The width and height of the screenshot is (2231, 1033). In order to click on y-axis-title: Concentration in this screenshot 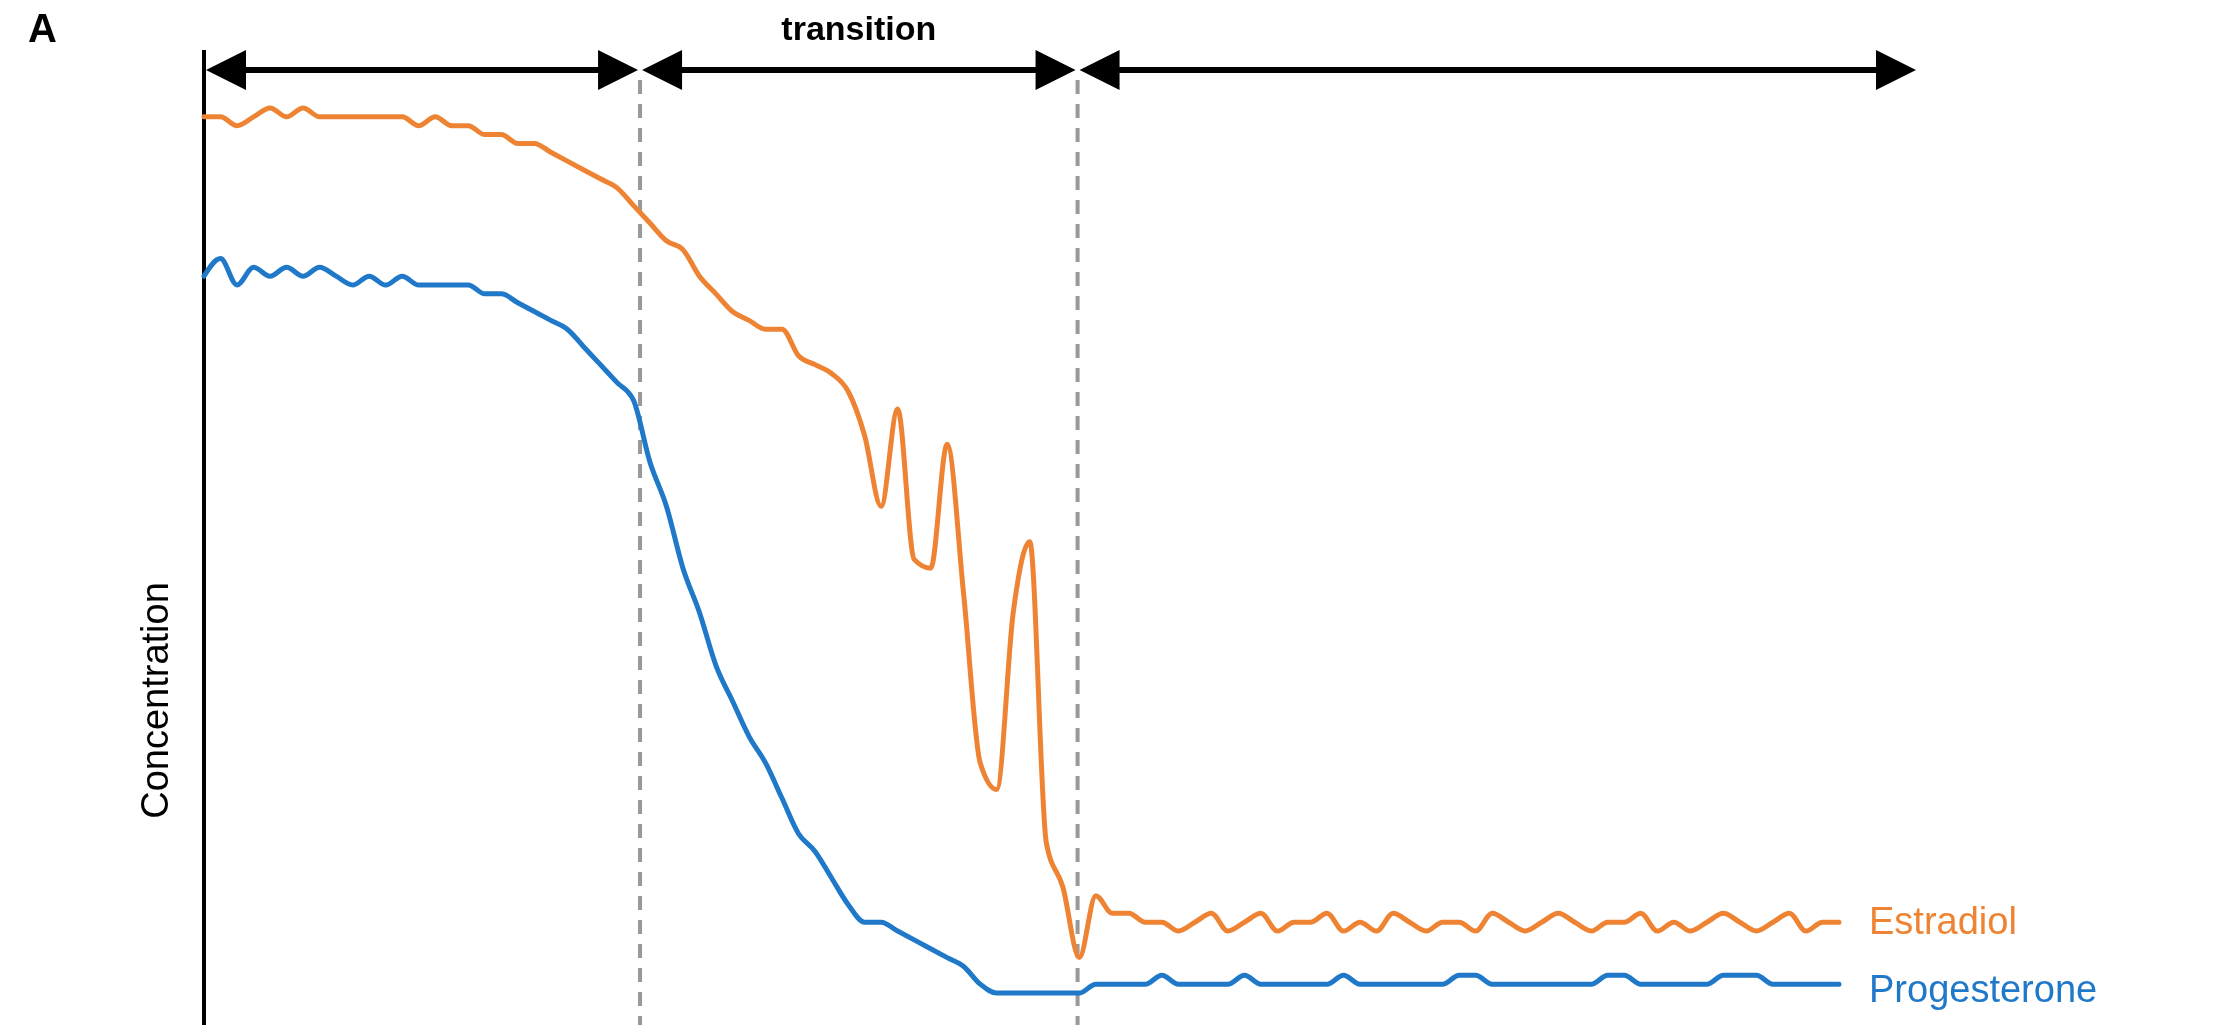, I will do `click(155, 700)`.